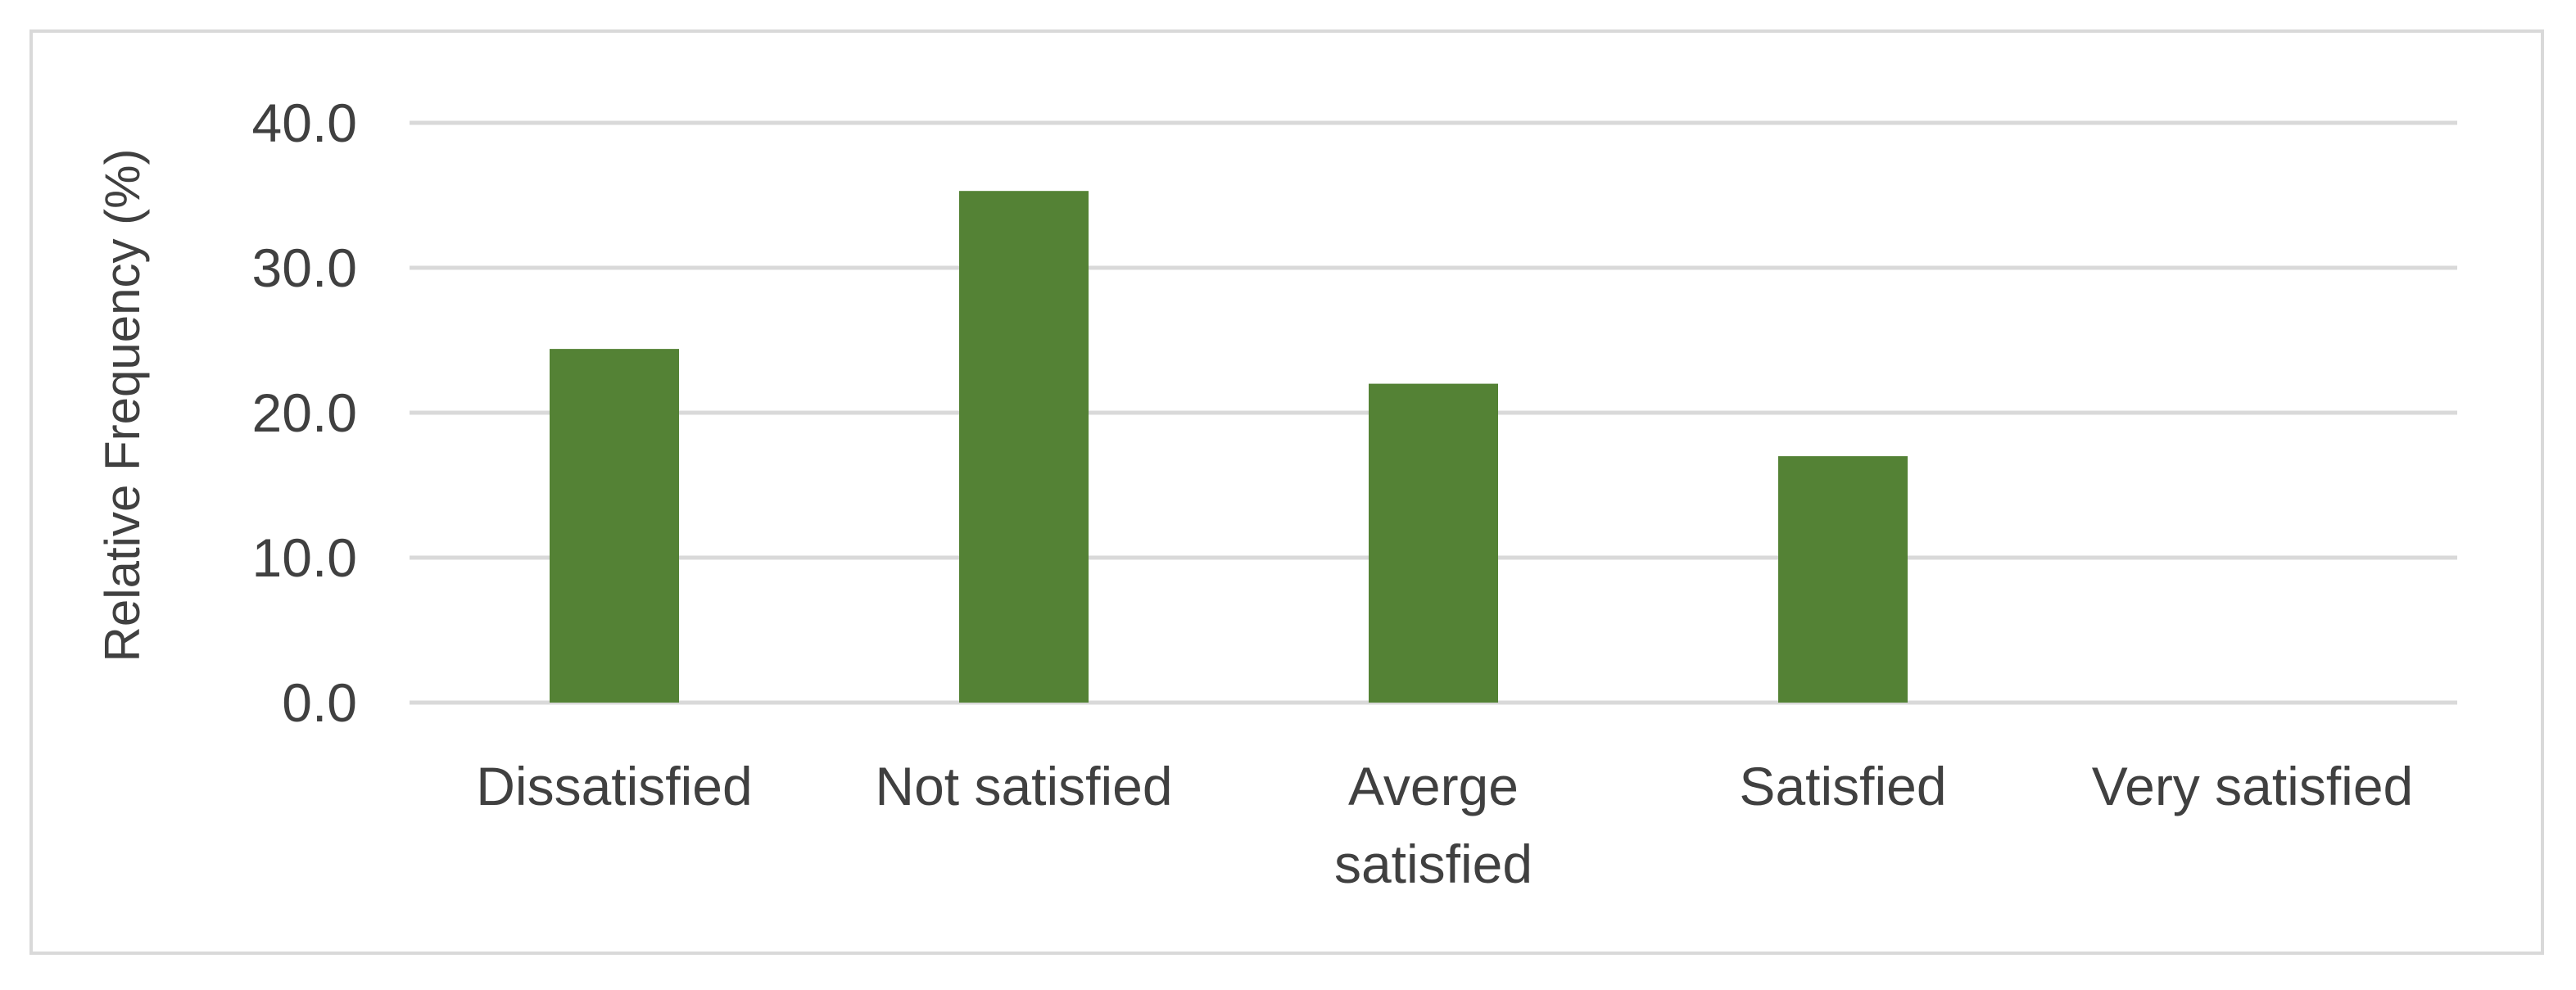 Image resolution: width=2576 pixels, height=990 pixels. I want to click on x-tick-label: Not satisfied, so click(1023, 786).